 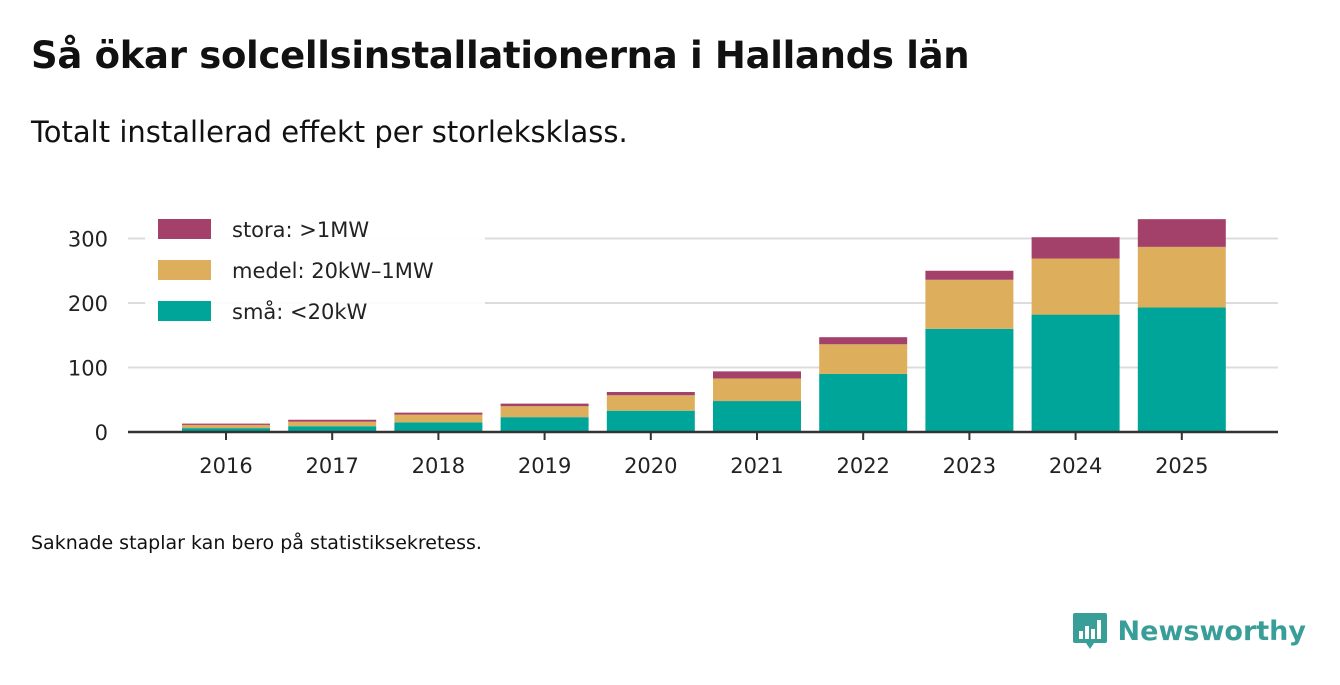 I want to click on x-tick-label: 2021, so click(x=756, y=466).